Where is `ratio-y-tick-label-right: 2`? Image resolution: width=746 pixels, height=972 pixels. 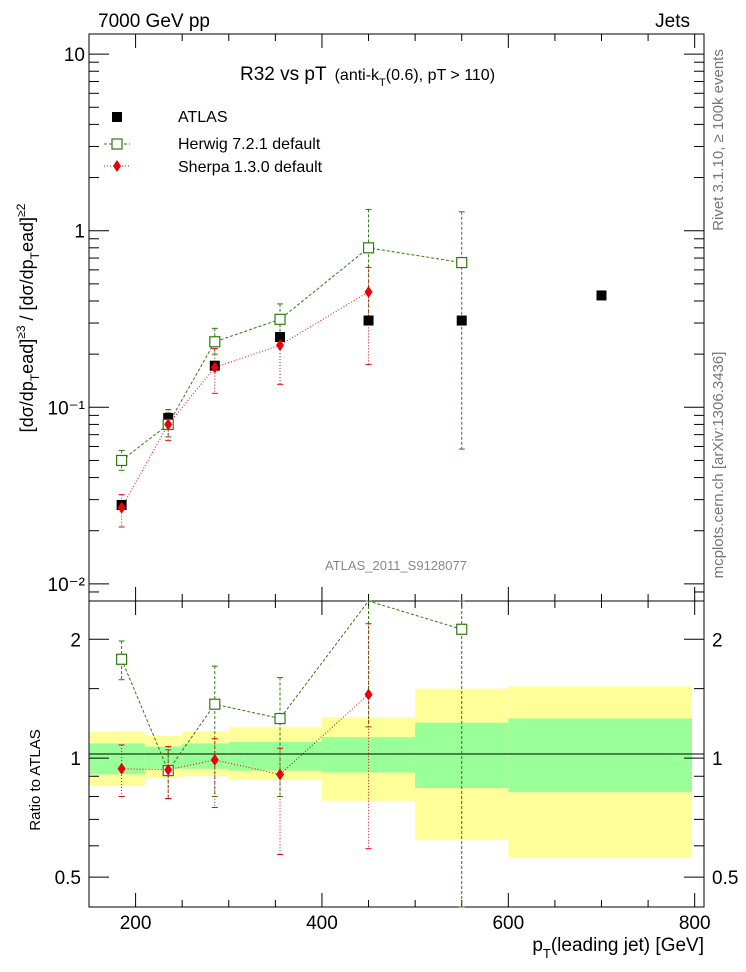
ratio-y-tick-label-right: 2 is located at coordinates (717, 640).